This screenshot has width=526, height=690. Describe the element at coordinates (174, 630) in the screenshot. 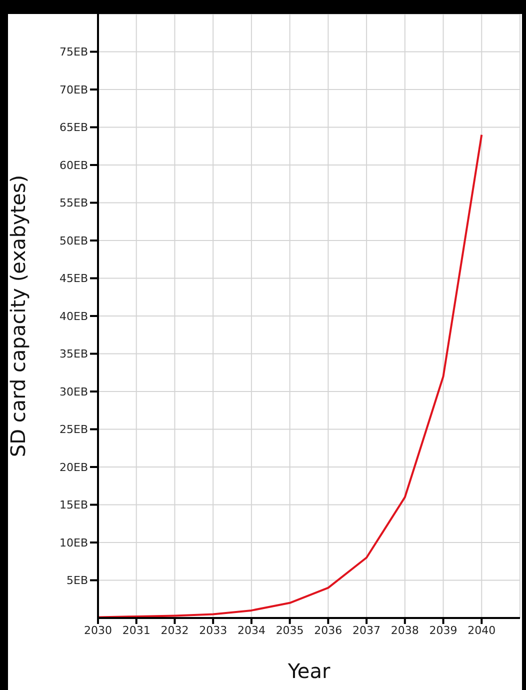

I see `x-tick-label: 2032` at that location.